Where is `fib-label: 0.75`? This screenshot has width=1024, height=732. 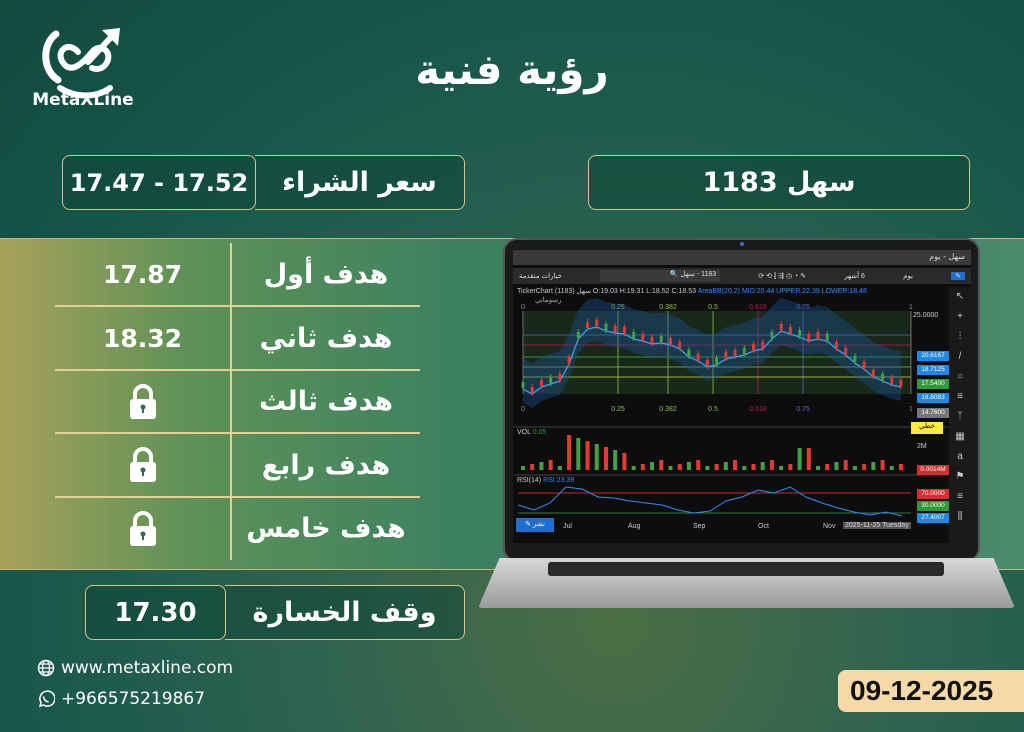
fib-label: 0.75 is located at coordinates (803, 409).